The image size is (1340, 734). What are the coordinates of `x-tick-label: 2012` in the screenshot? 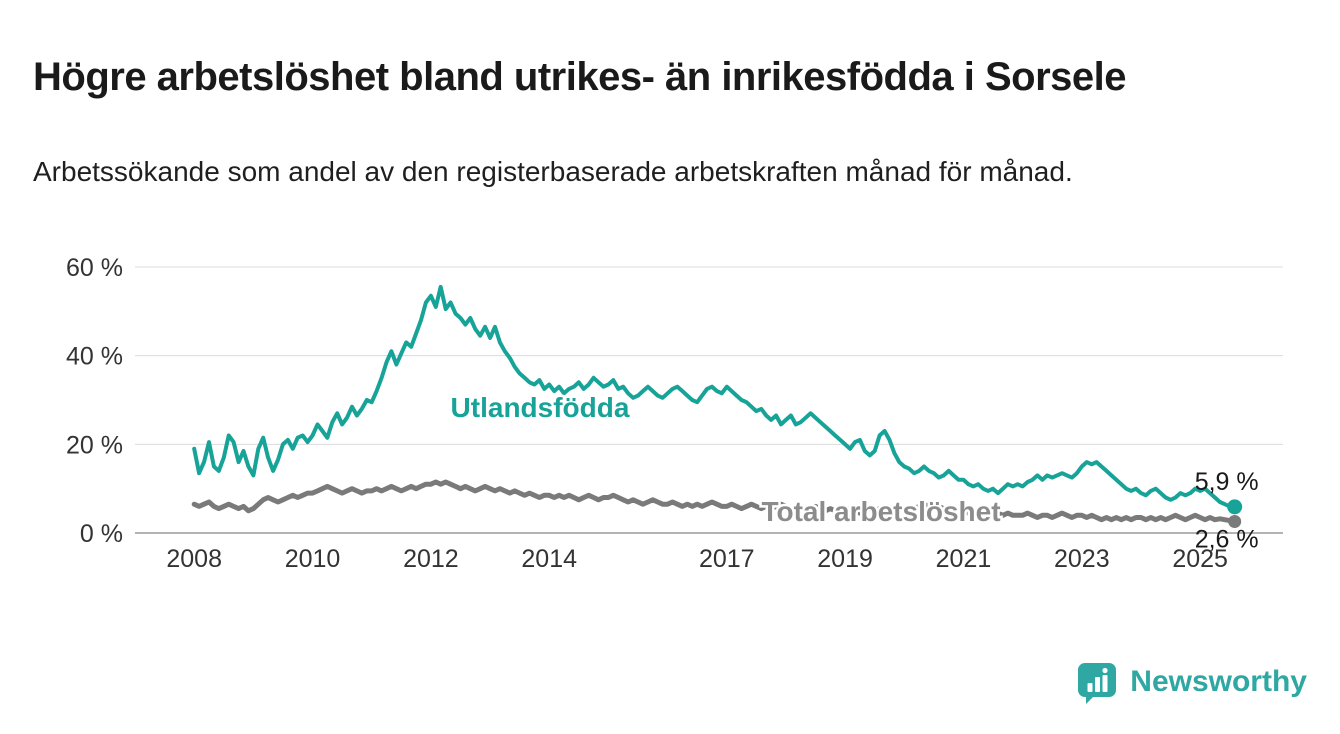 It's located at (431, 559).